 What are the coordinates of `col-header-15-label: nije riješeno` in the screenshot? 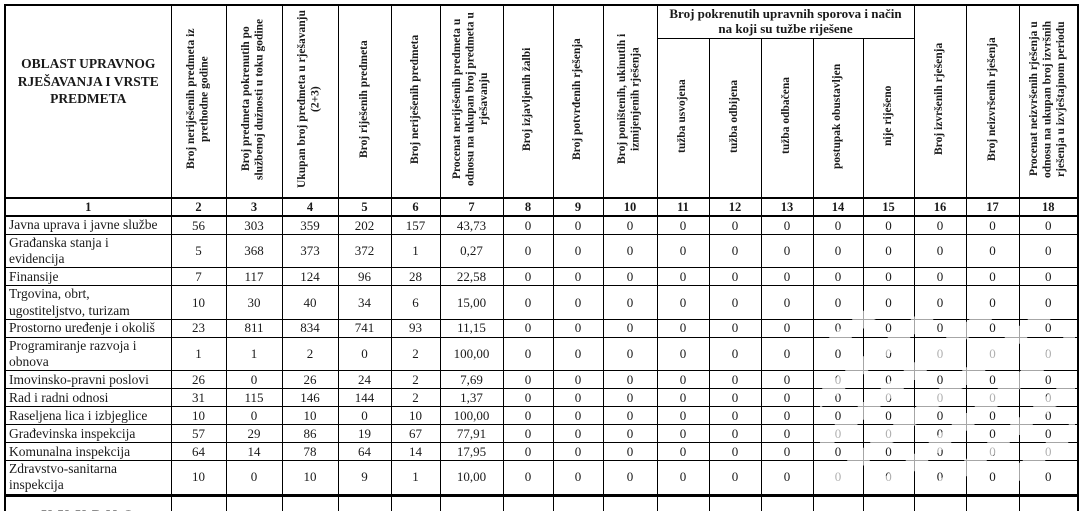 It's located at (887, 115).